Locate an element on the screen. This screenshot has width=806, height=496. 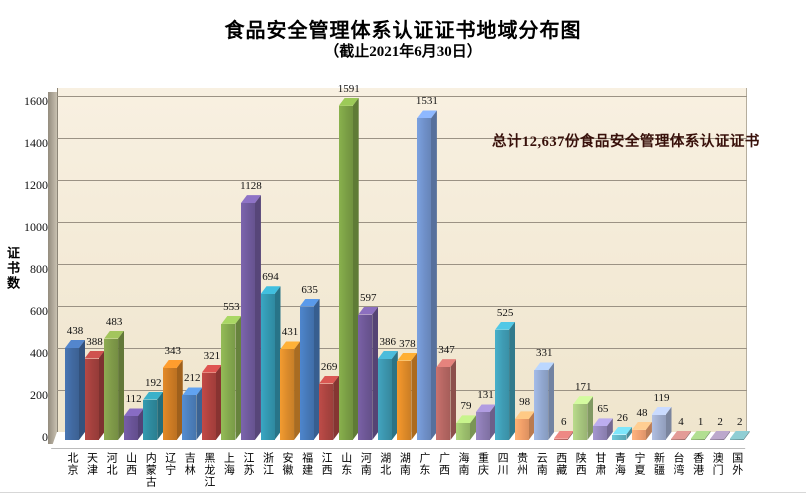
bar-value-label: 343 is located at coordinates (173, 350).